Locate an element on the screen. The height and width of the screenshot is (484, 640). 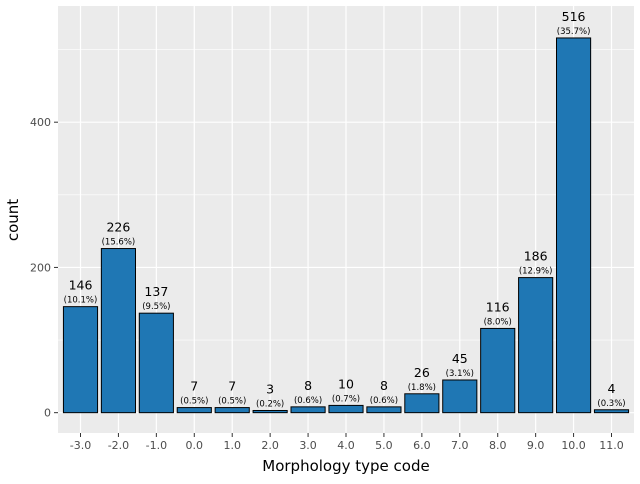
percent-label: (0.7%) is located at coordinates (346, 399).